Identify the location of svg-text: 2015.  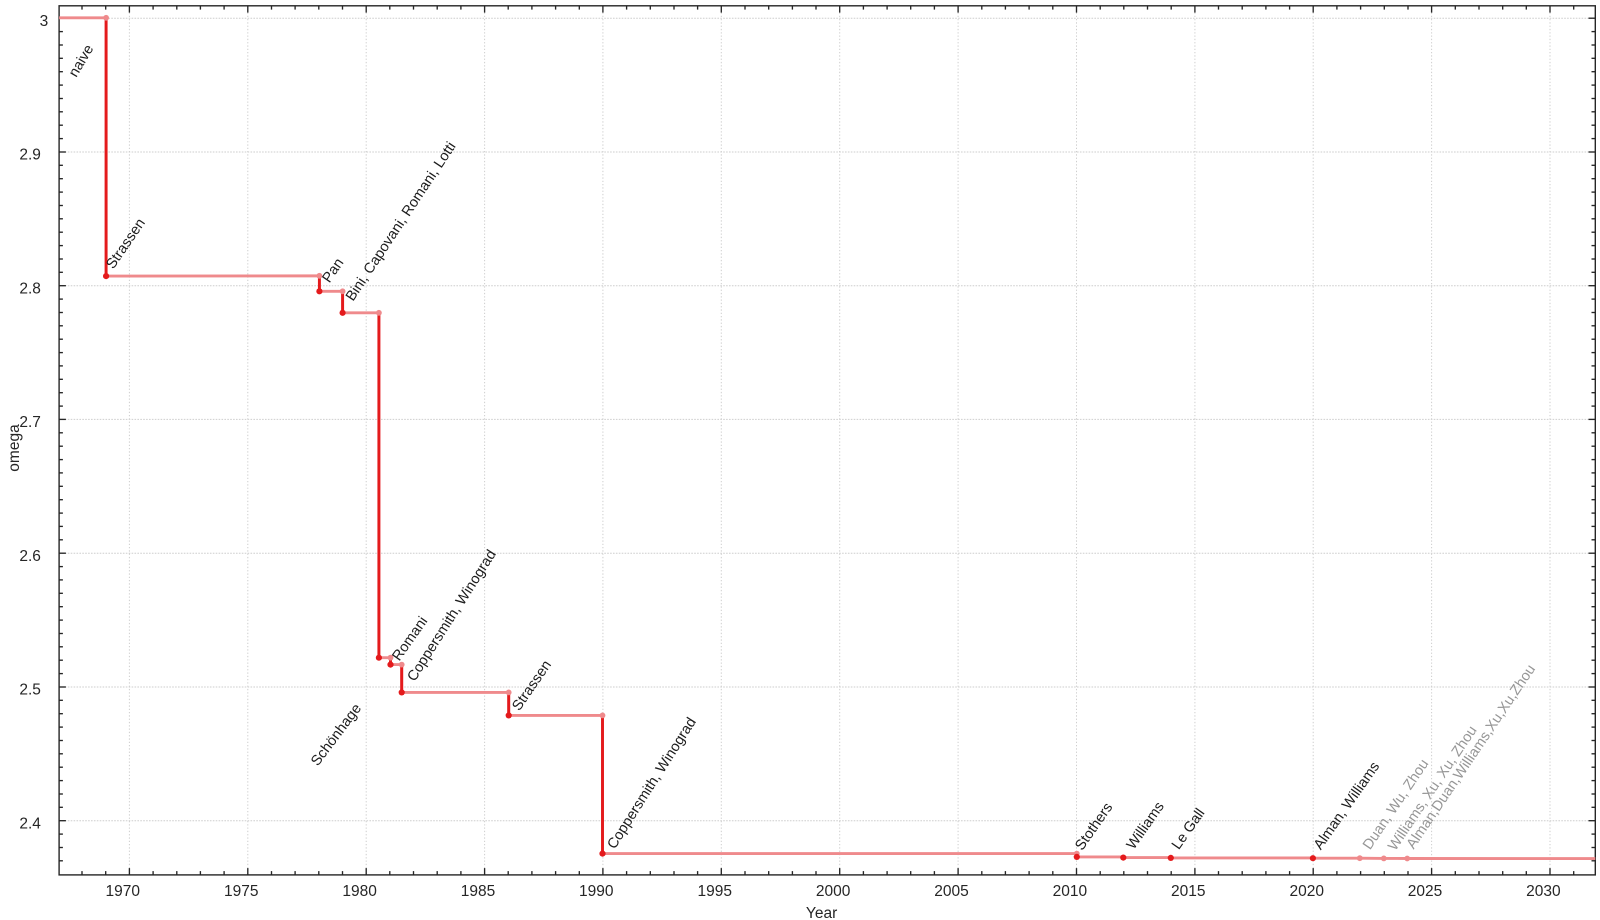
(1188, 891).